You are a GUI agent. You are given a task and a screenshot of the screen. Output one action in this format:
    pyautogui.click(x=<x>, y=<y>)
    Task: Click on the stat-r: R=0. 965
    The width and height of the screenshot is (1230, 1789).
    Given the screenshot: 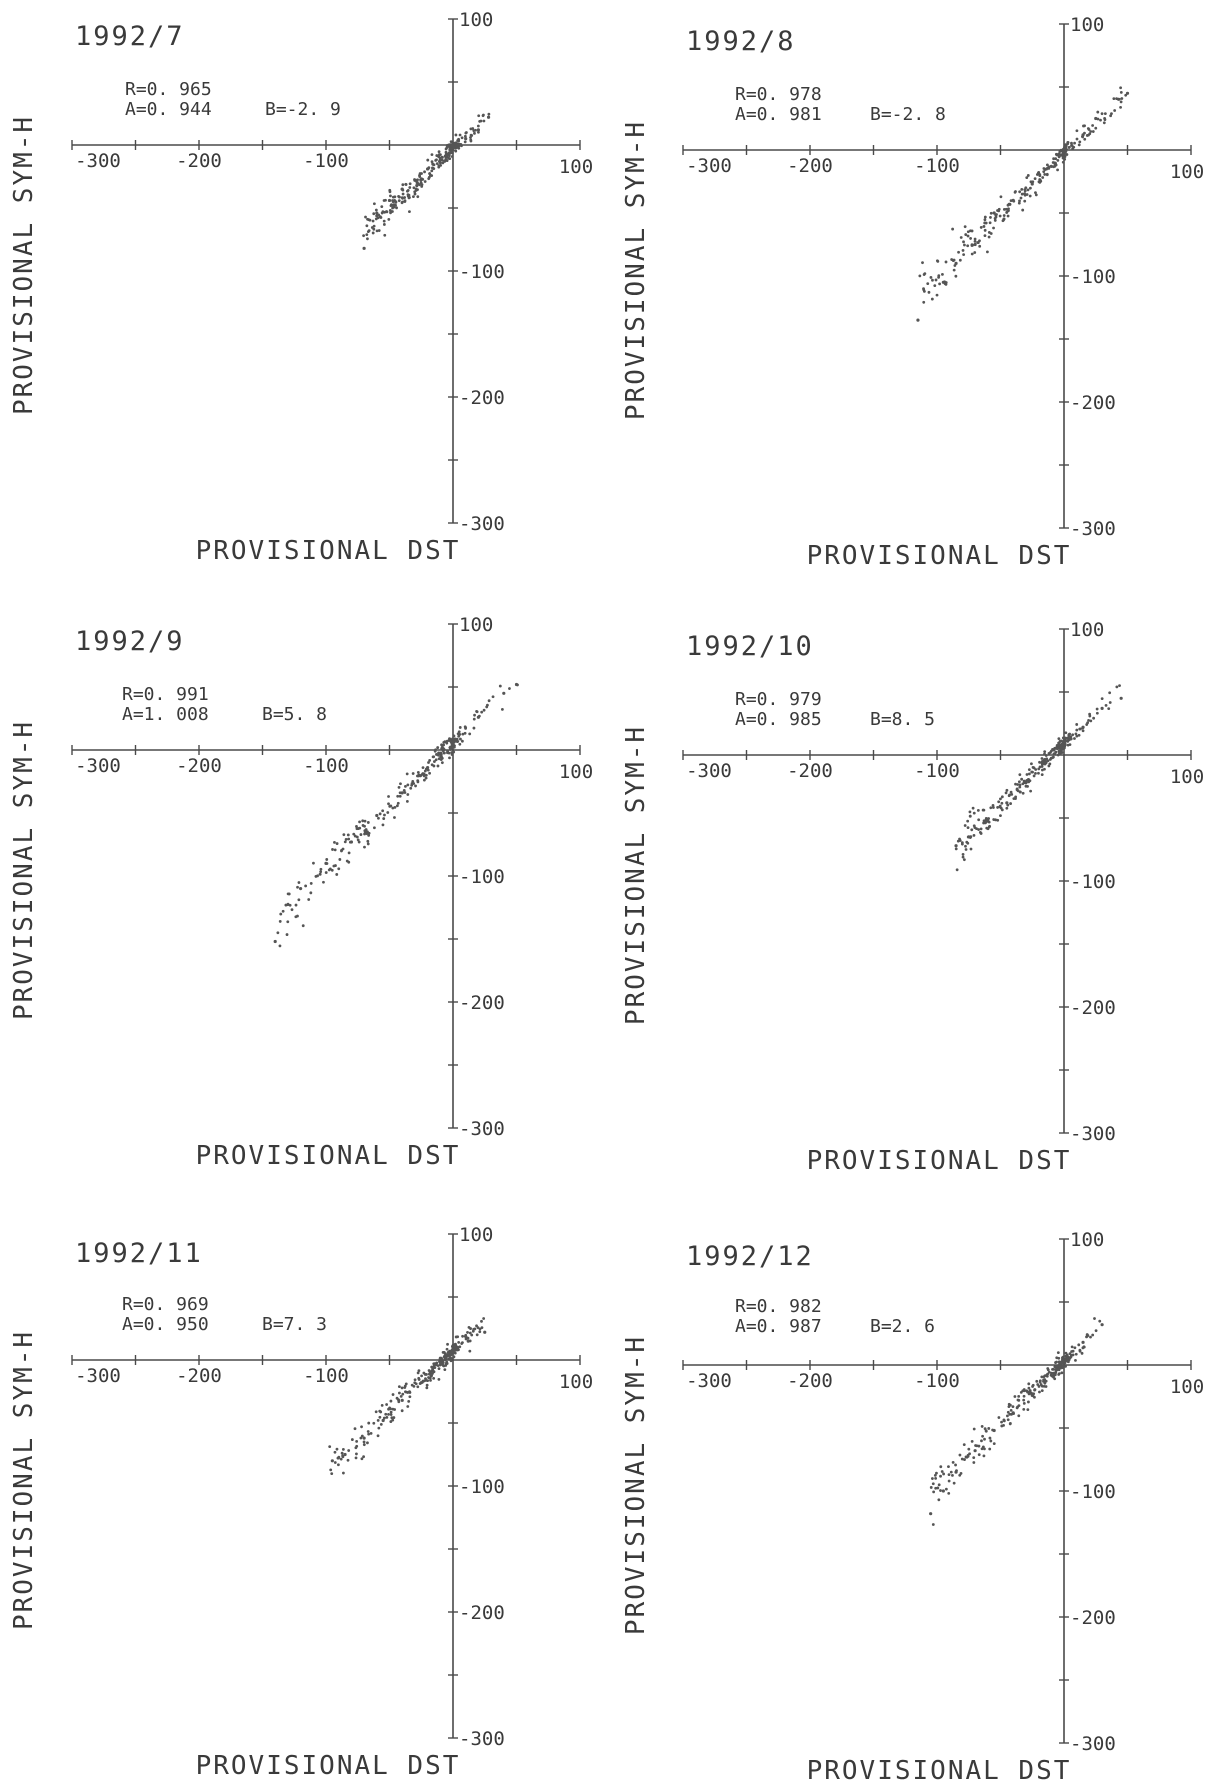 What is the action you would take?
    pyautogui.click(x=168, y=89)
    